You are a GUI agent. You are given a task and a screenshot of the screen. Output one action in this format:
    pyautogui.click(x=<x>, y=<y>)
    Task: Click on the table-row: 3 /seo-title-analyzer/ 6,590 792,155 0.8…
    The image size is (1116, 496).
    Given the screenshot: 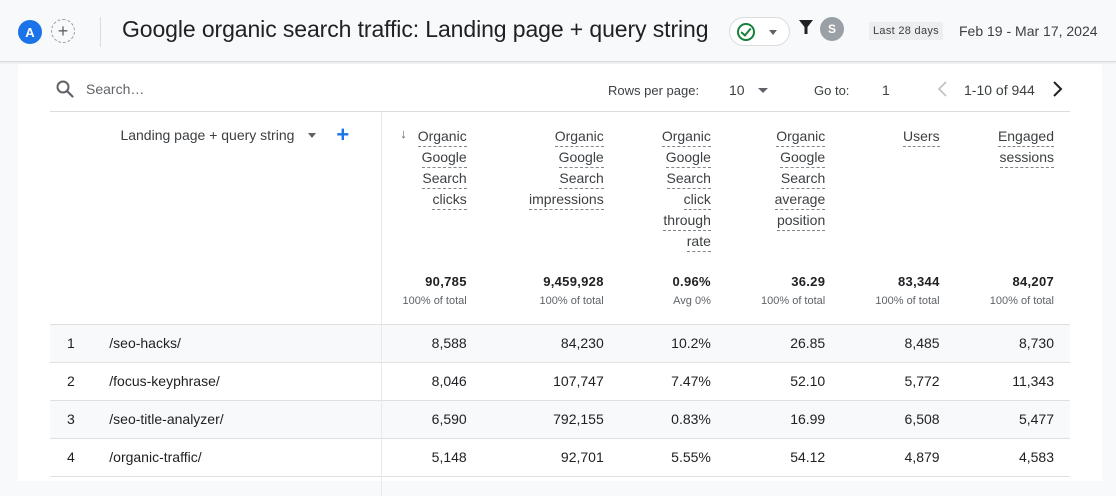 What is the action you would take?
    pyautogui.click(x=560, y=418)
    